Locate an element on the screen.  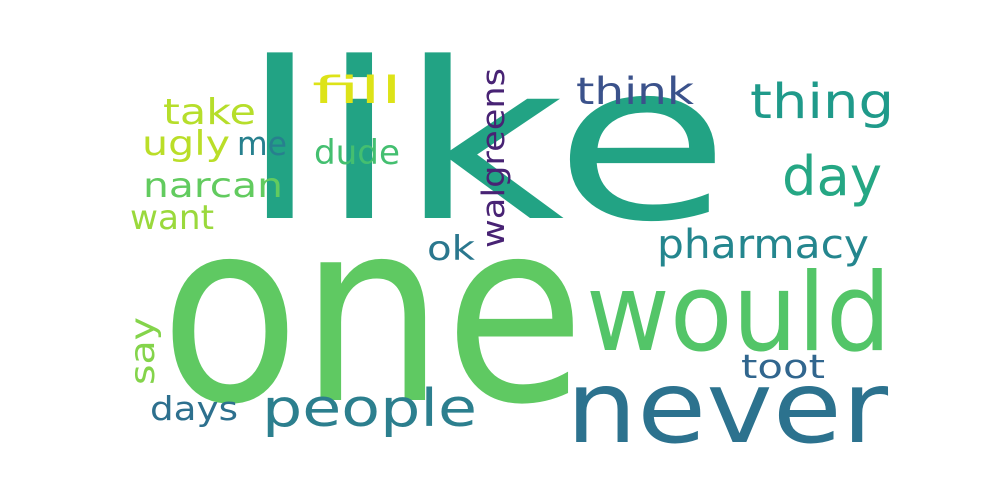
word-days: days is located at coordinates (194, 408).